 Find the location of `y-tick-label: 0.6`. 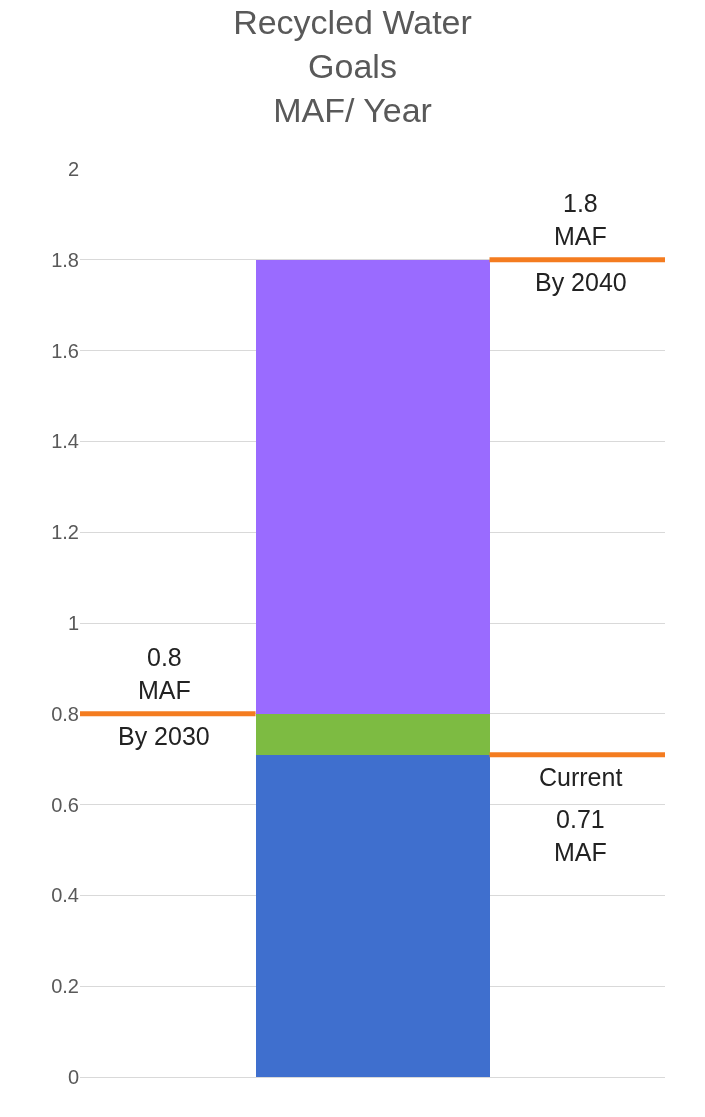

y-tick-label: 0.6 is located at coordinates (65, 804).